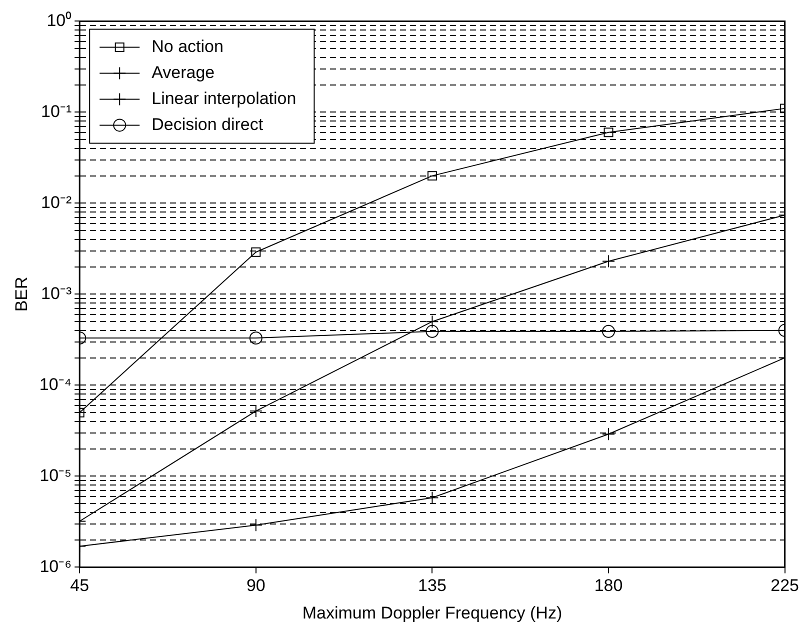 The width and height of the screenshot is (810, 636). Describe the element at coordinates (183, 72) in the screenshot. I see `legend-label: Average` at that location.